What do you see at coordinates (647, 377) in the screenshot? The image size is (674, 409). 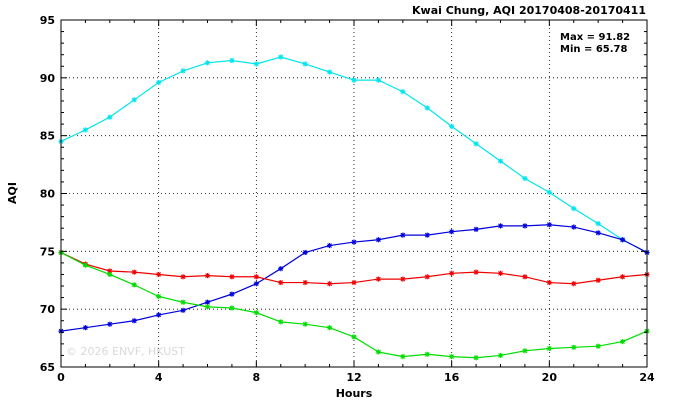 I see `x-tick-label: 24` at bounding box center [647, 377].